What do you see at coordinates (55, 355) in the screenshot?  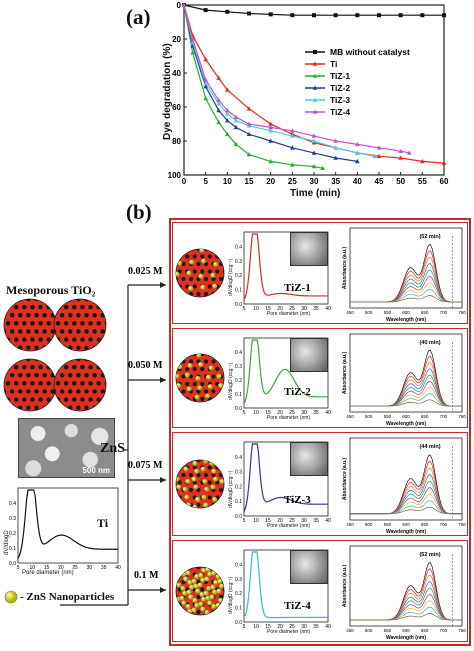 I see `tio2-spheres-illustration` at bounding box center [55, 355].